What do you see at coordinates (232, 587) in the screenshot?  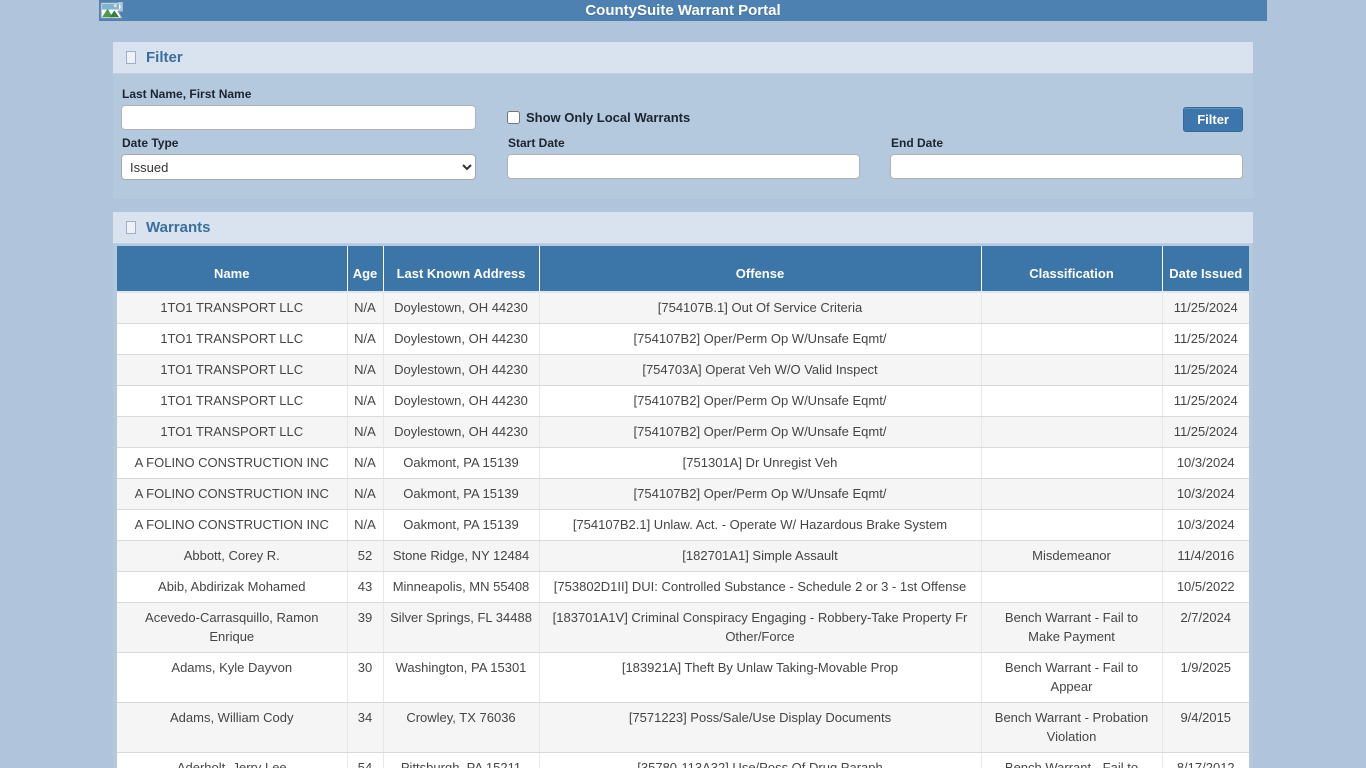 I see `table-cell: Abib, Abdirizak Mohamed` at bounding box center [232, 587].